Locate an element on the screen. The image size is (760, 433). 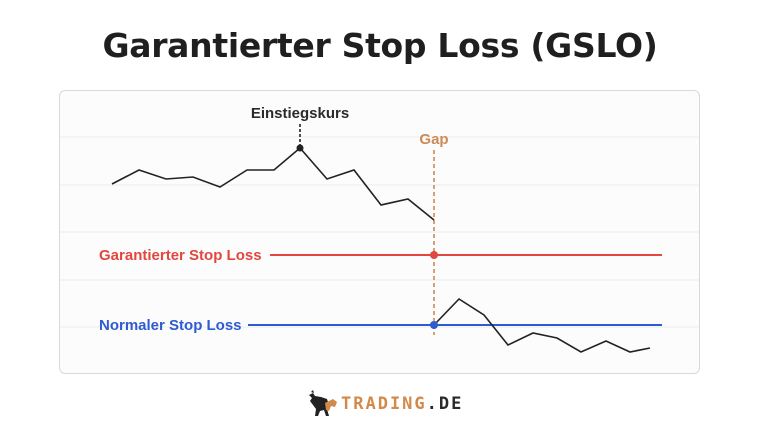
logo-text-trading: TRADING is located at coordinates (384, 404).